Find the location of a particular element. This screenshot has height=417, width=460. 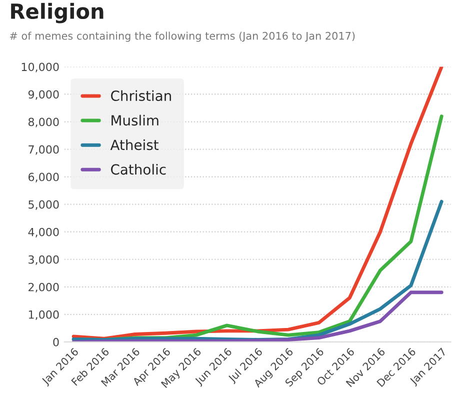

y-tick-label: 4,000 is located at coordinates (43, 233).